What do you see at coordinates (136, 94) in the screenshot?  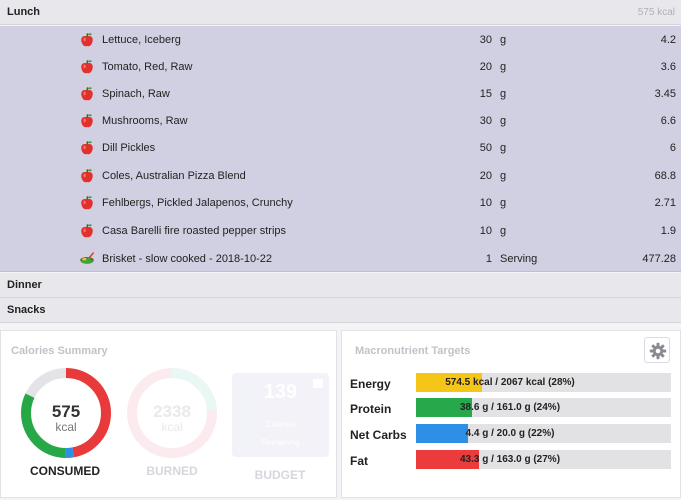 I see `food-name: Spinach, Raw` at bounding box center [136, 94].